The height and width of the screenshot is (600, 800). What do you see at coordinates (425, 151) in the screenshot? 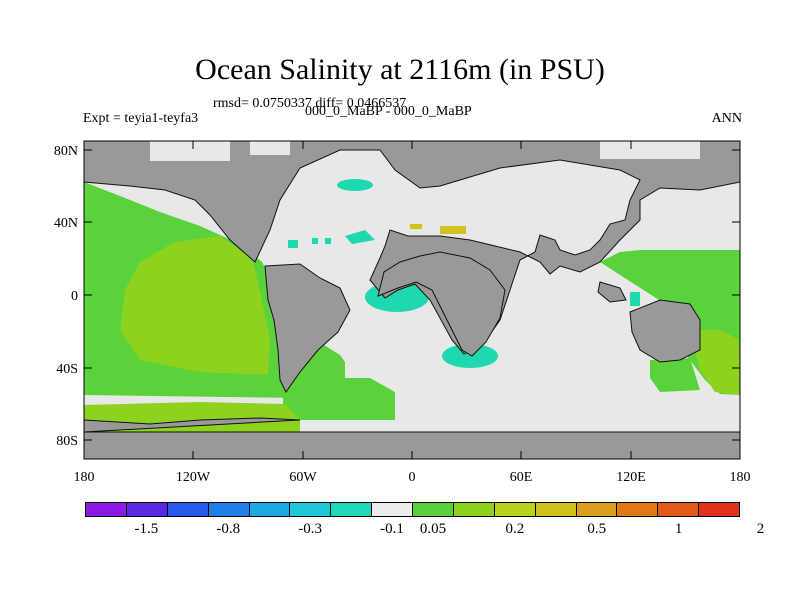
I see `missing-patches` at bounding box center [425, 151].